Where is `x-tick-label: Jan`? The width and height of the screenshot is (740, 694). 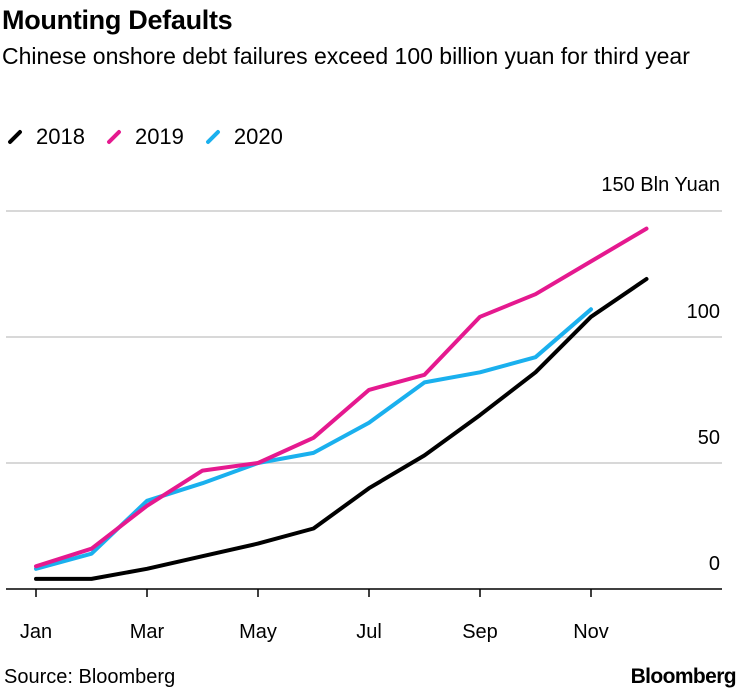
x-tick-label: Jan is located at coordinates (36, 632).